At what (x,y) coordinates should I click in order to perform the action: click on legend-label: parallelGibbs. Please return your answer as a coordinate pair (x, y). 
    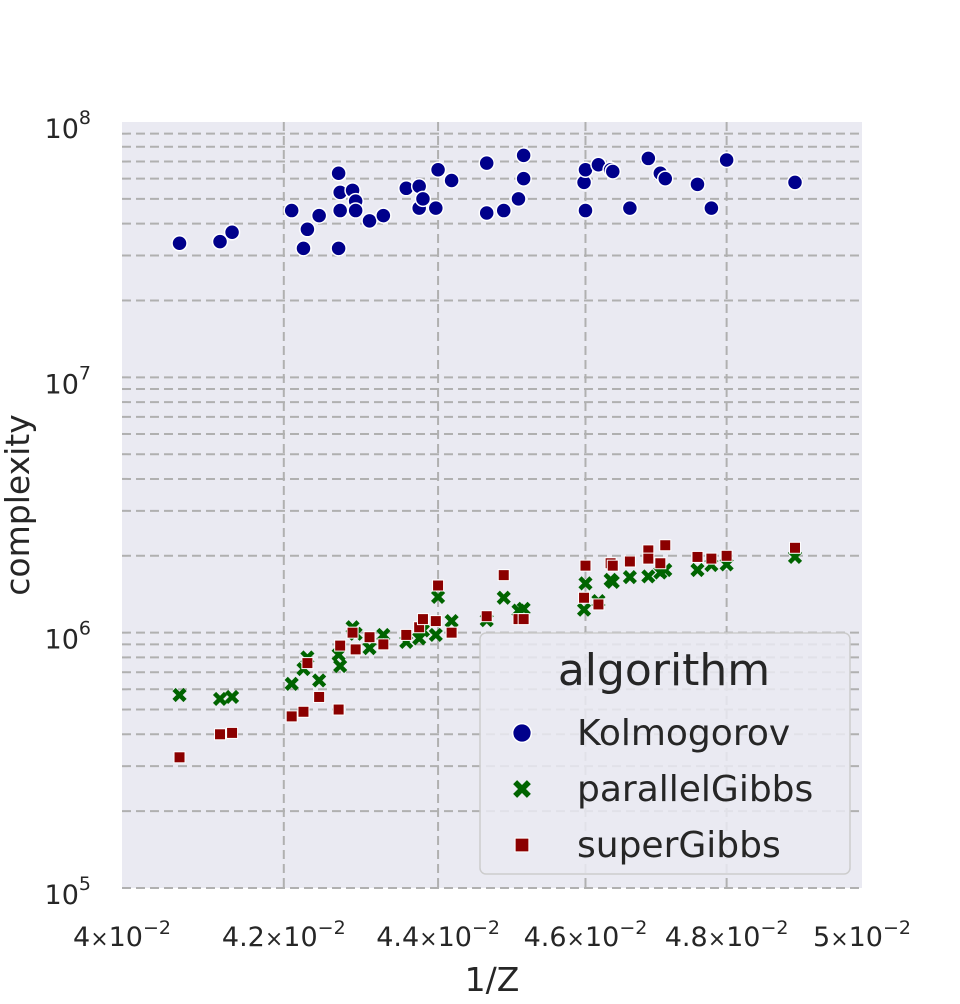
    Looking at the image, I should click on (695, 789).